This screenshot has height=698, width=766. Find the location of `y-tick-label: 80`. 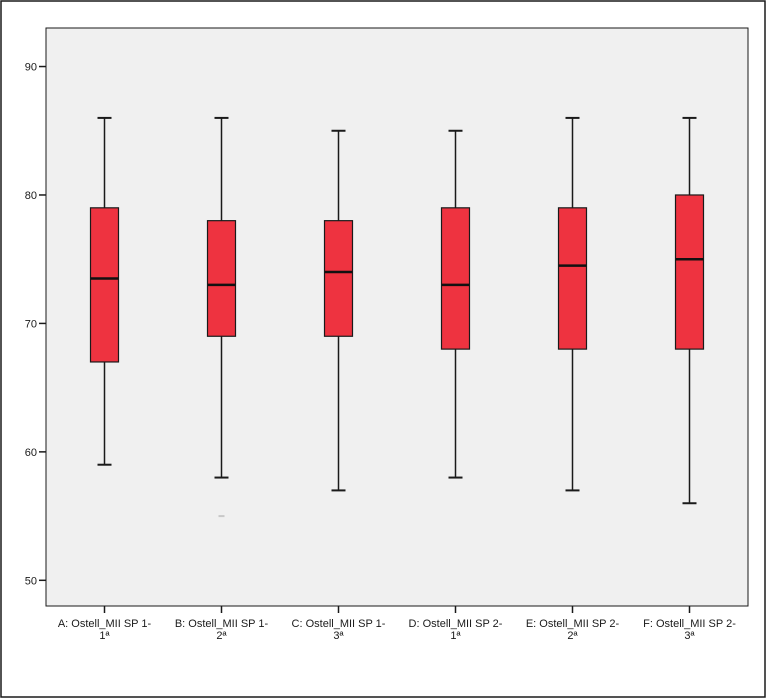

y-tick-label: 80 is located at coordinates (31, 196).